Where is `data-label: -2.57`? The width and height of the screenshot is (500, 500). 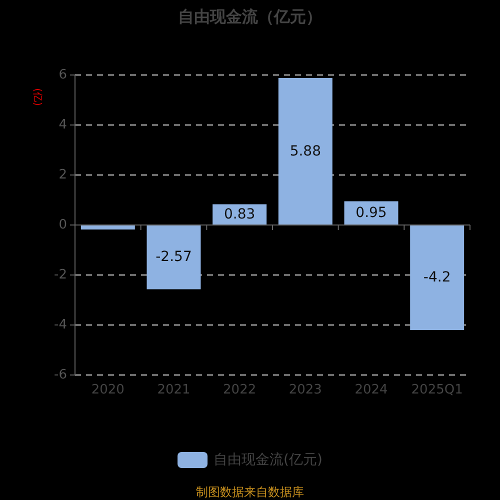 data-label: -2.57 is located at coordinates (174, 257).